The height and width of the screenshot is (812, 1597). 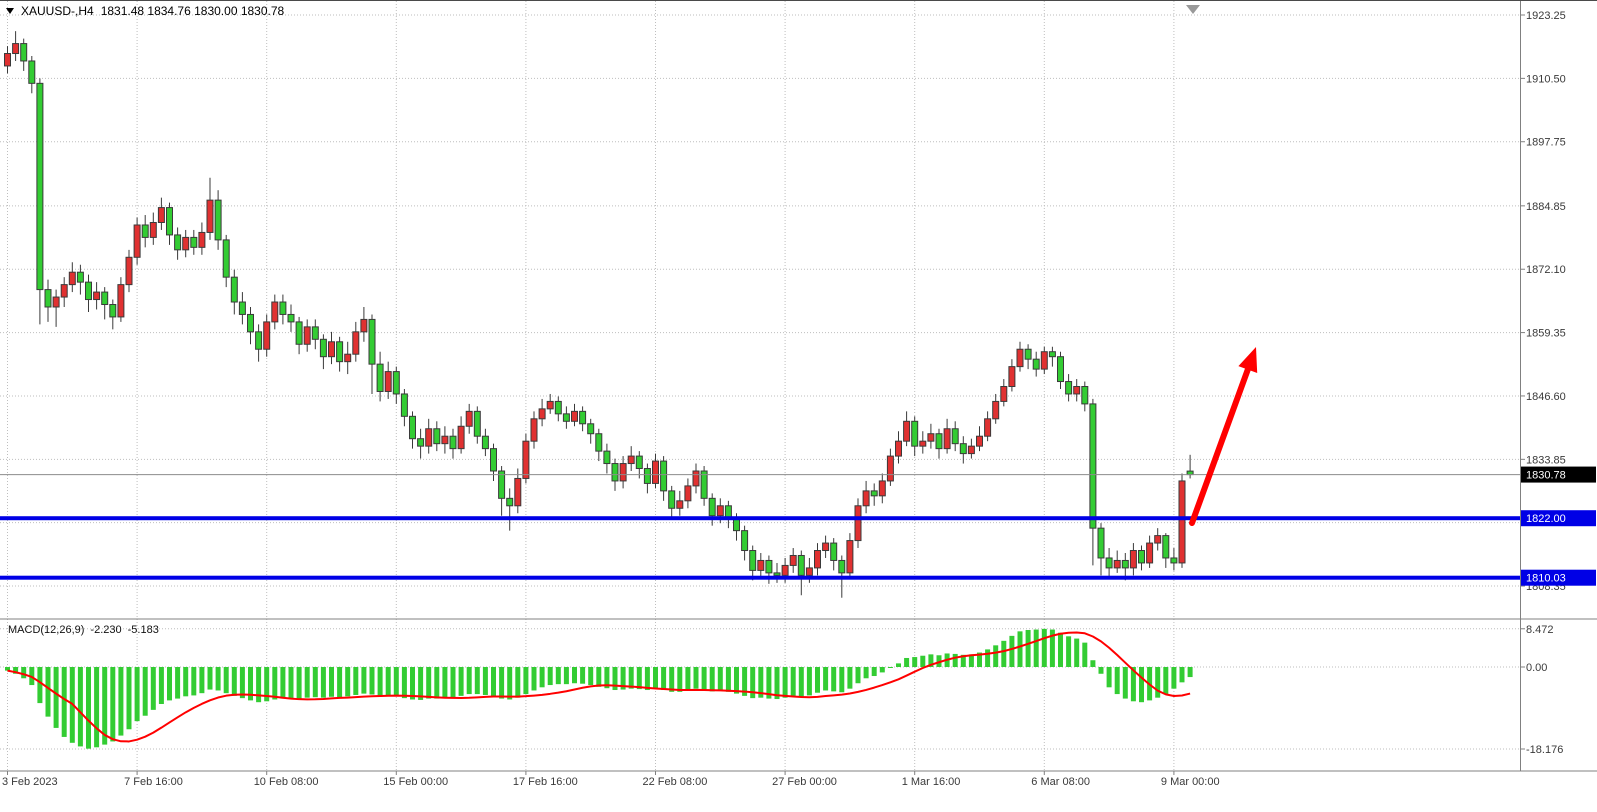 I want to click on support-line, so click(x=760, y=577).